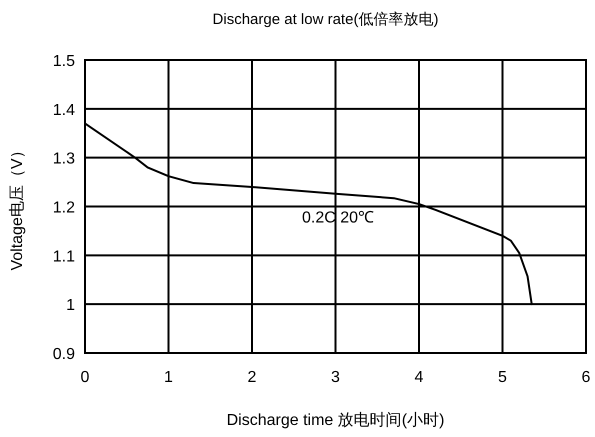 Image resolution: width=595 pixels, height=437 pixels. What do you see at coordinates (71, 305) in the screenshot?
I see `y-tick-label: 1` at bounding box center [71, 305].